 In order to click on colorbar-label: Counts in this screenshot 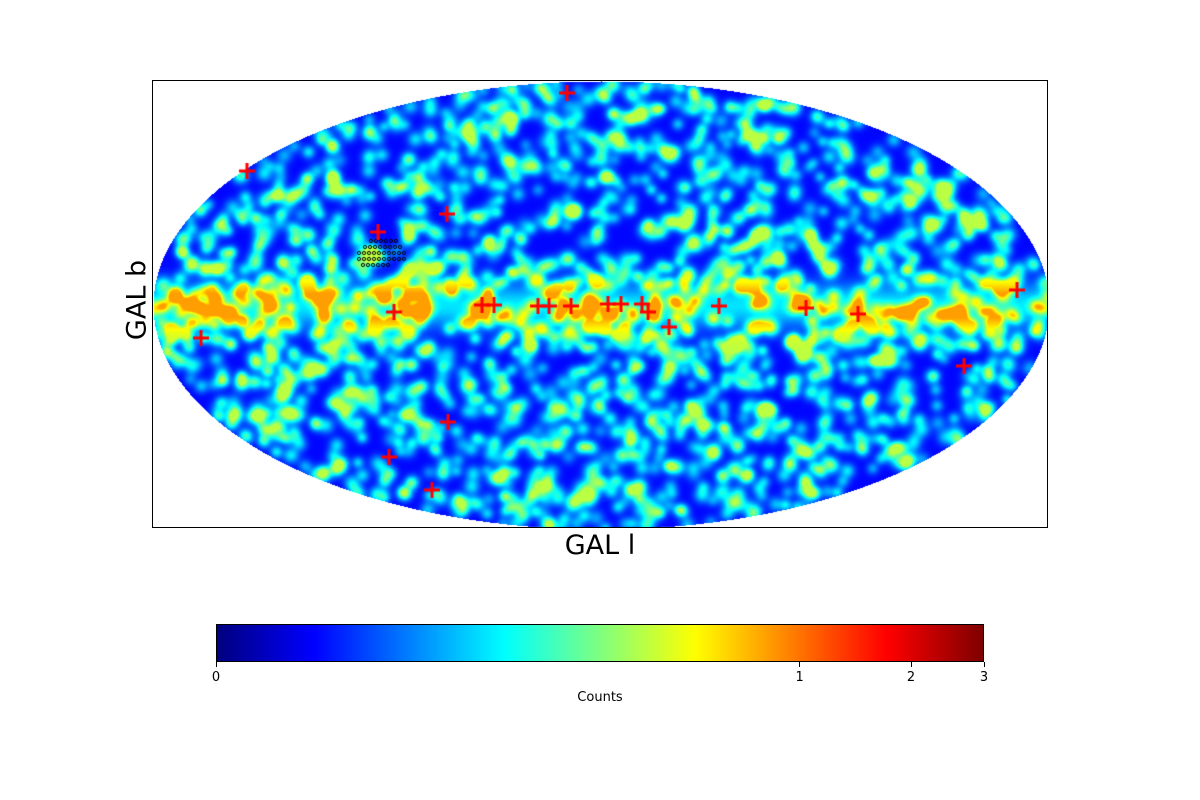, I will do `click(600, 697)`.